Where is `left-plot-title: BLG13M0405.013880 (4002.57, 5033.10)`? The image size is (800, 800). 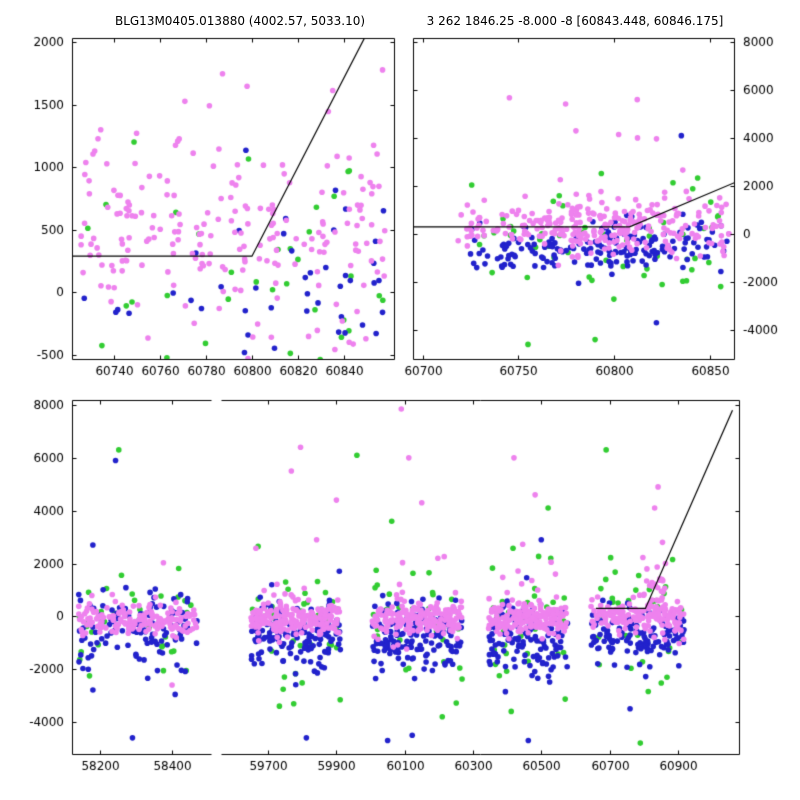
left-plot-title: BLG13M0405.013880 (4002.57, 5033.10) is located at coordinates (240, 21).